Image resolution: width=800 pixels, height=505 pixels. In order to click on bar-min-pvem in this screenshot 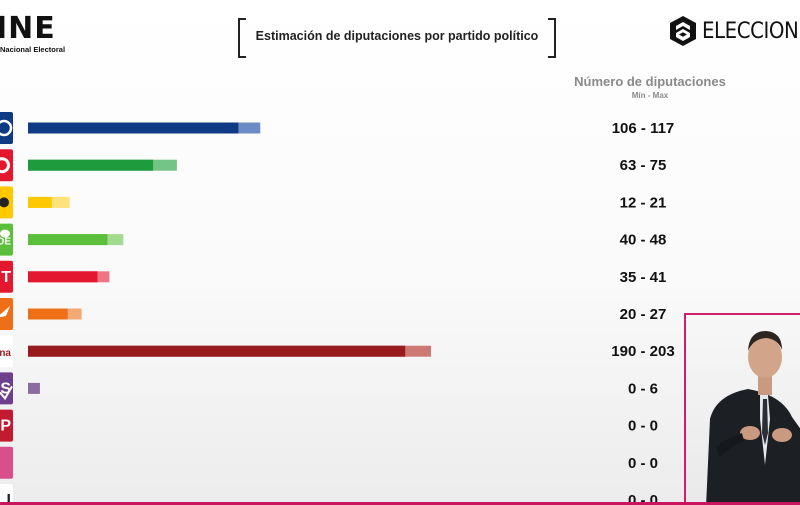, I will do `click(68, 240)`.